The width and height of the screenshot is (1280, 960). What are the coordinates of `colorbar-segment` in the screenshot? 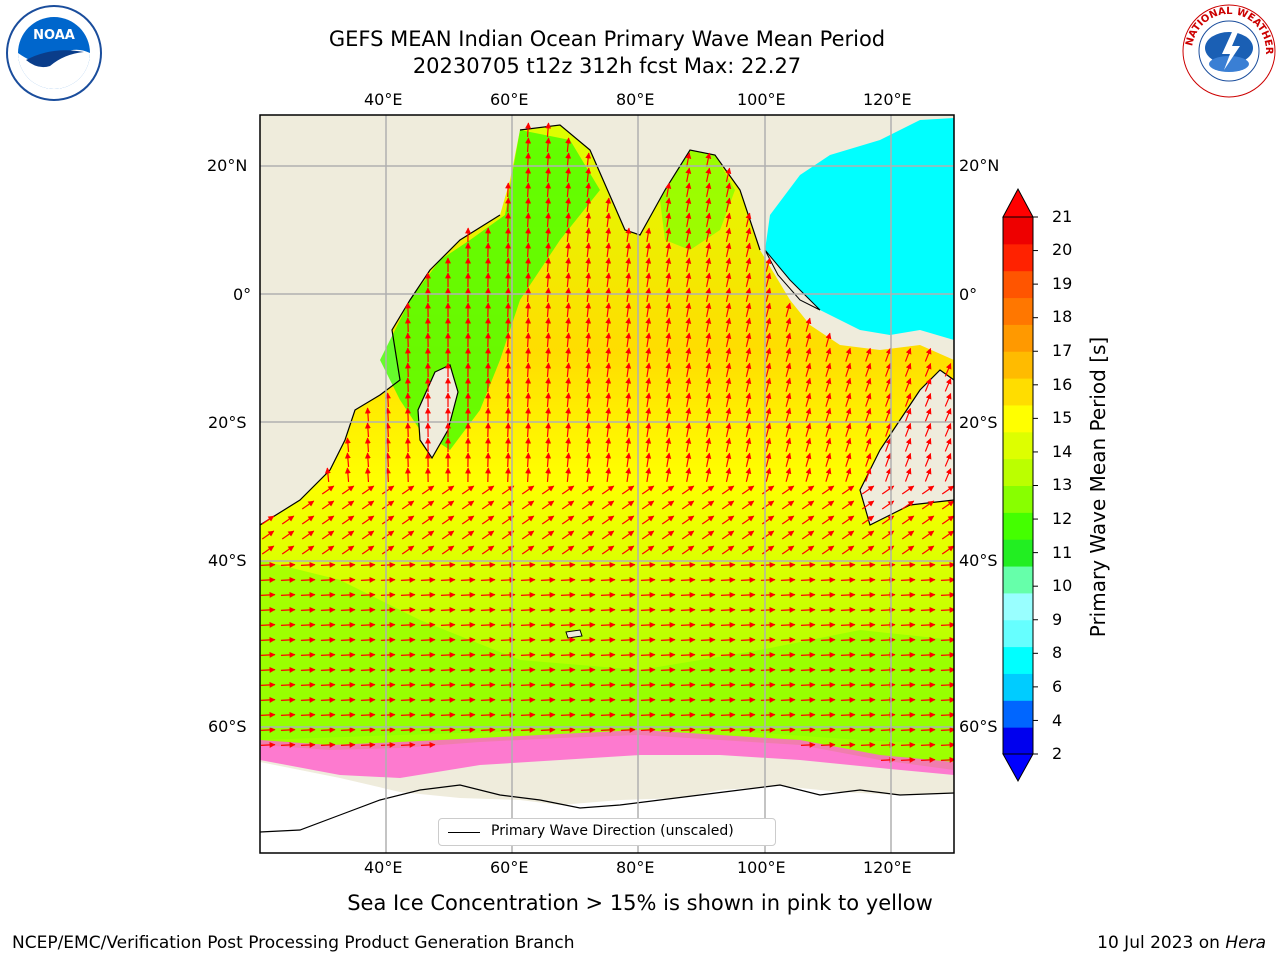 It's located at (1018, 580).